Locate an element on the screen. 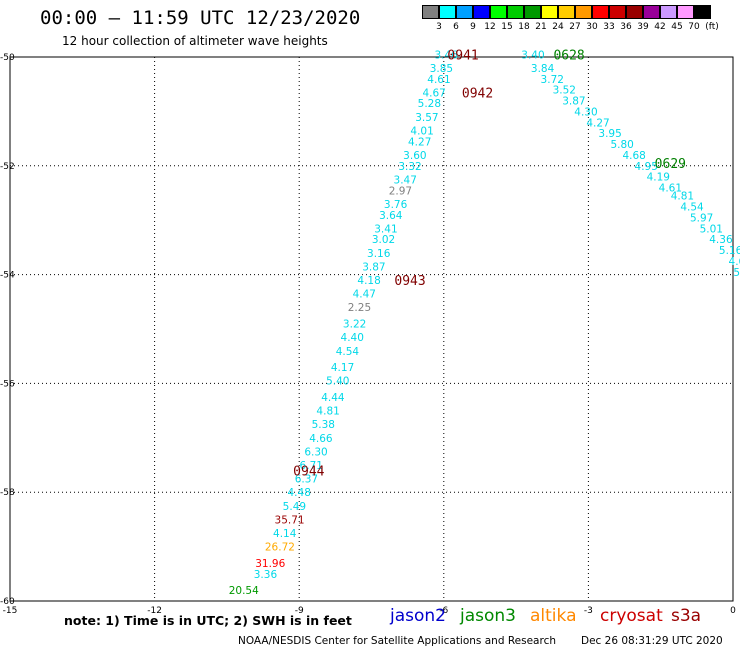 The width and height of the screenshot is (740, 650). lon-tick-label: -3 is located at coordinates (588, 611).